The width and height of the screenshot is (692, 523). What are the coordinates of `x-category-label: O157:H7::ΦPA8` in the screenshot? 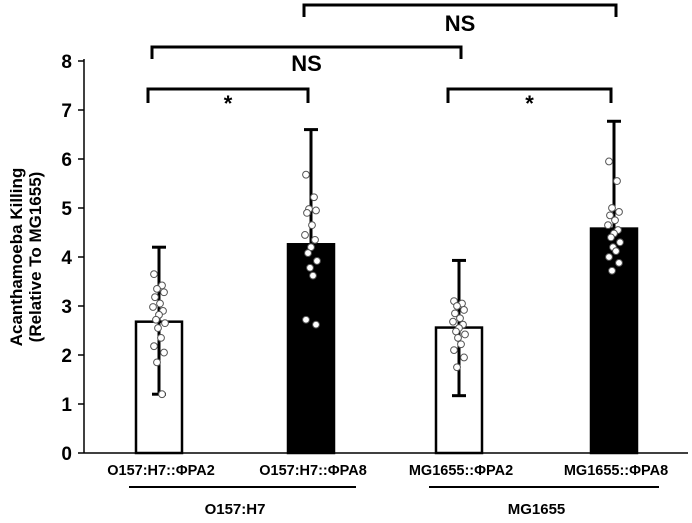 It's located at (313, 471).